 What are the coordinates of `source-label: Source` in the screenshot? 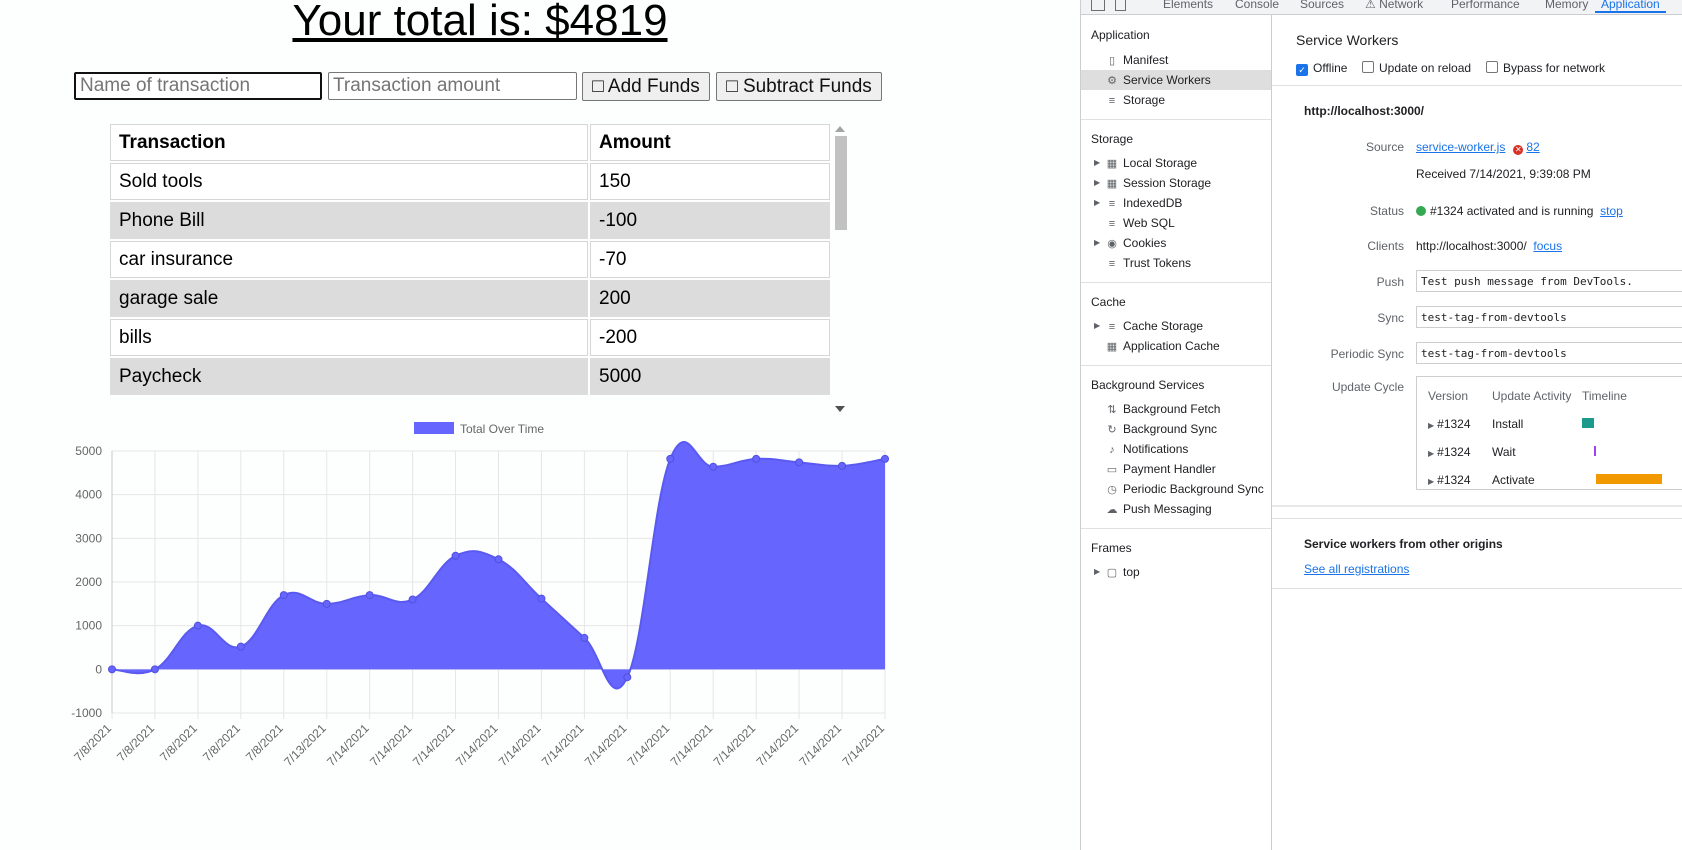 It's located at (1384, 147).